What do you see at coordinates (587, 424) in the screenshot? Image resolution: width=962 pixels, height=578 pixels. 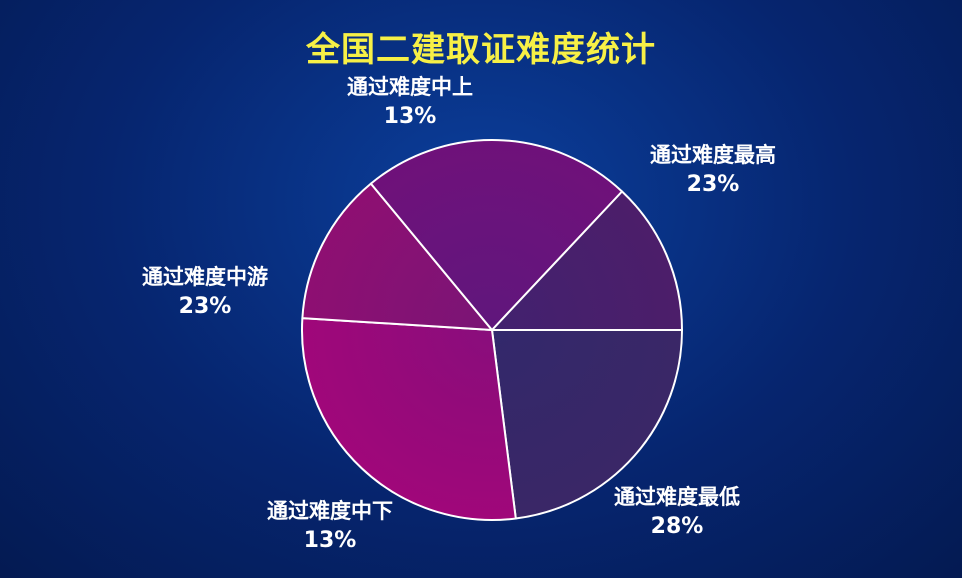 I see `pie-slice-highest` at bounding box center [587, 424].